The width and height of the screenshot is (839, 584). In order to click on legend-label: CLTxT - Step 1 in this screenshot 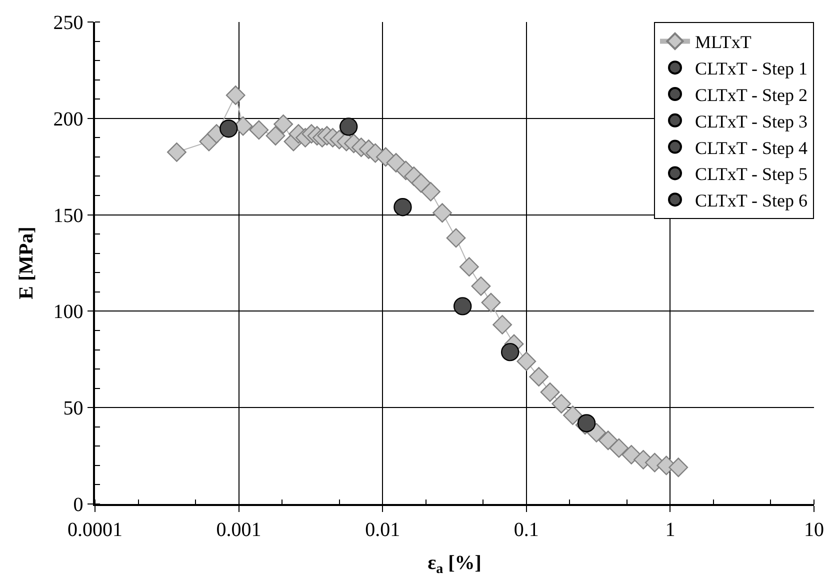, I will do `click(751, 68)`.